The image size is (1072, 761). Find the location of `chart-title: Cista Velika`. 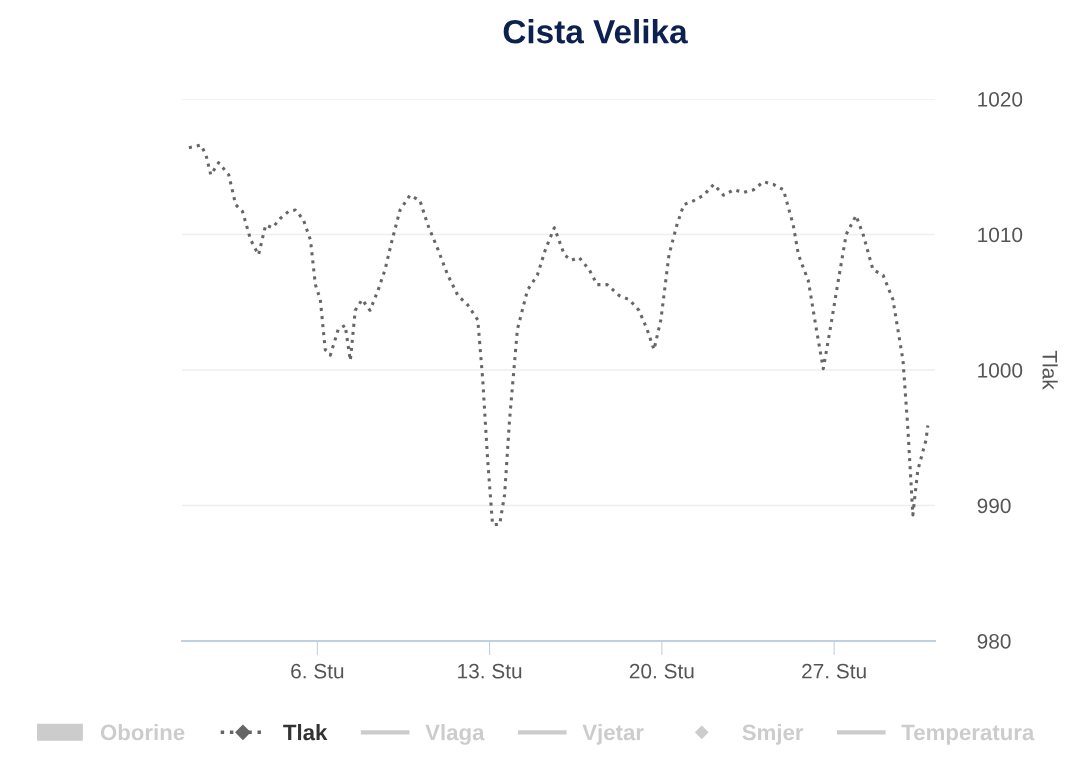

chart-title: Cista Velika is located at coordinates (595, 31).